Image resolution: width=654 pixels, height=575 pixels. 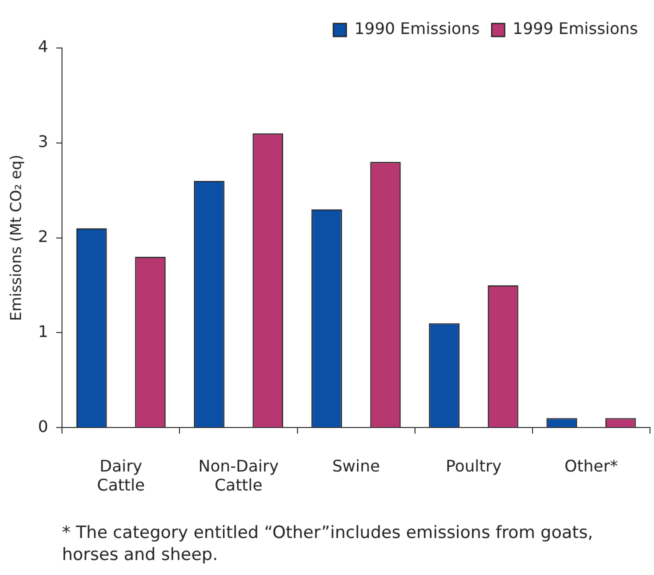 What do you see at coordinates (43, 236) in the screenshot?
I see `y-tick-label: 2` at bounding box center [43, 236].